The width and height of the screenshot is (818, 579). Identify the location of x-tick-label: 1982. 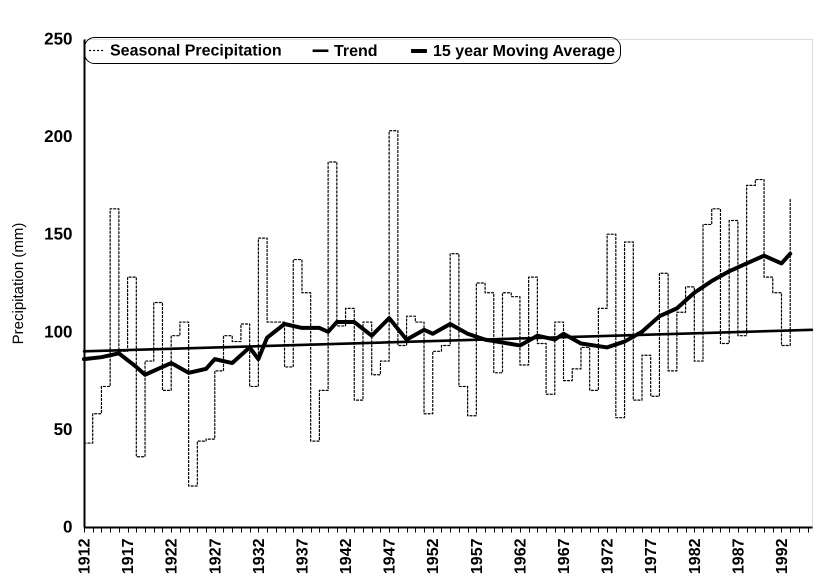
(695, 556).